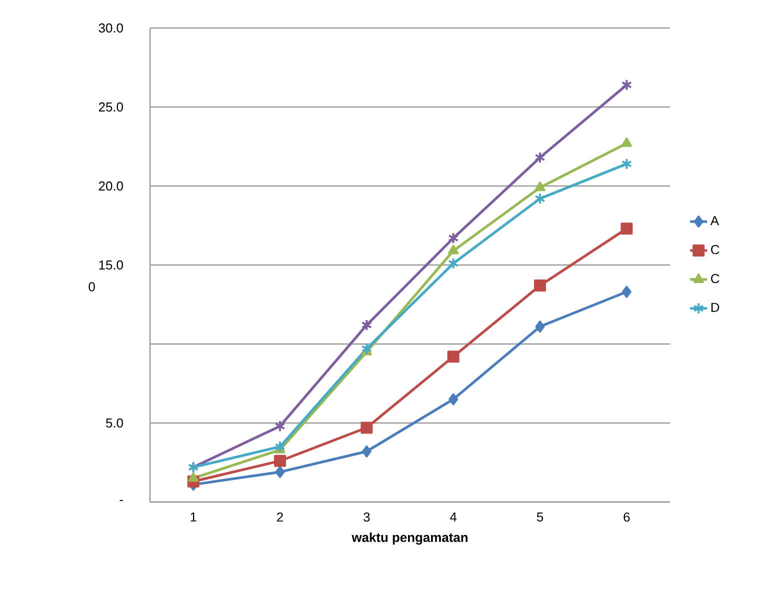 The height and width of the screenshot is (605, 776). What do you see at coordinates (110, 28) in the screenshot?
I see `y-tick-label: 30.0` at bounding box center [110, 28].